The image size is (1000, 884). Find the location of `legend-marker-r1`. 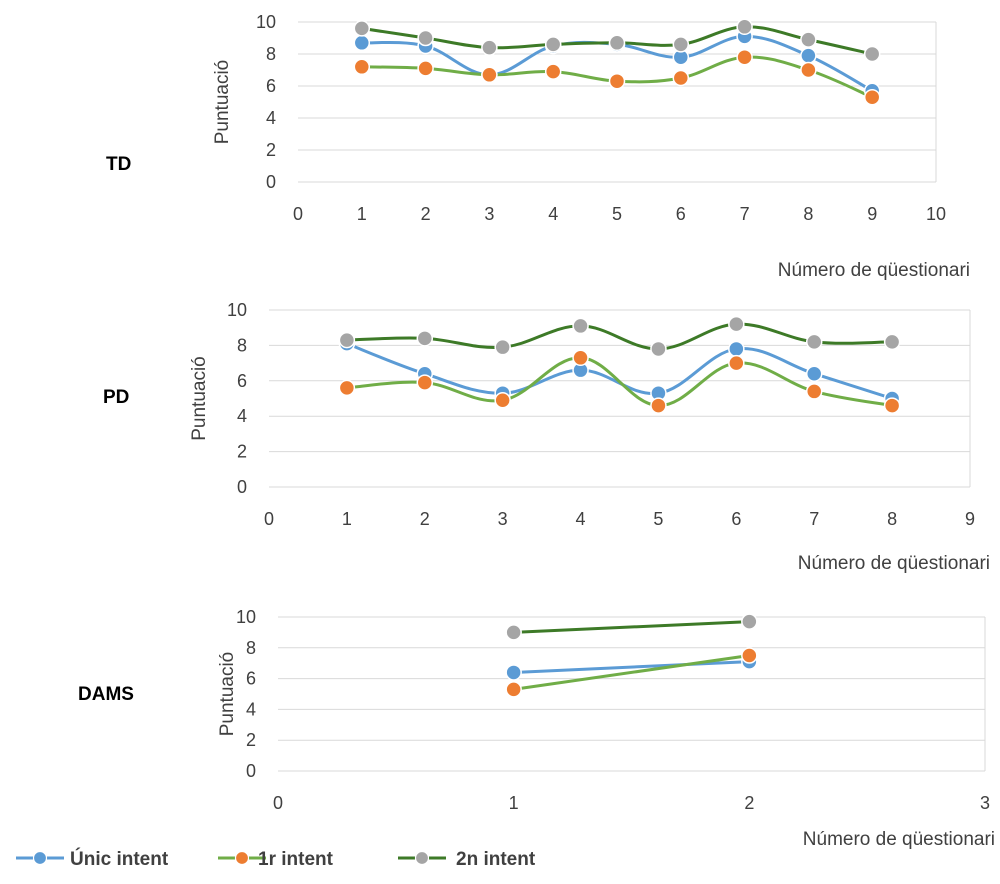

legend-marker-r1 is located at coordinates (242, 858).